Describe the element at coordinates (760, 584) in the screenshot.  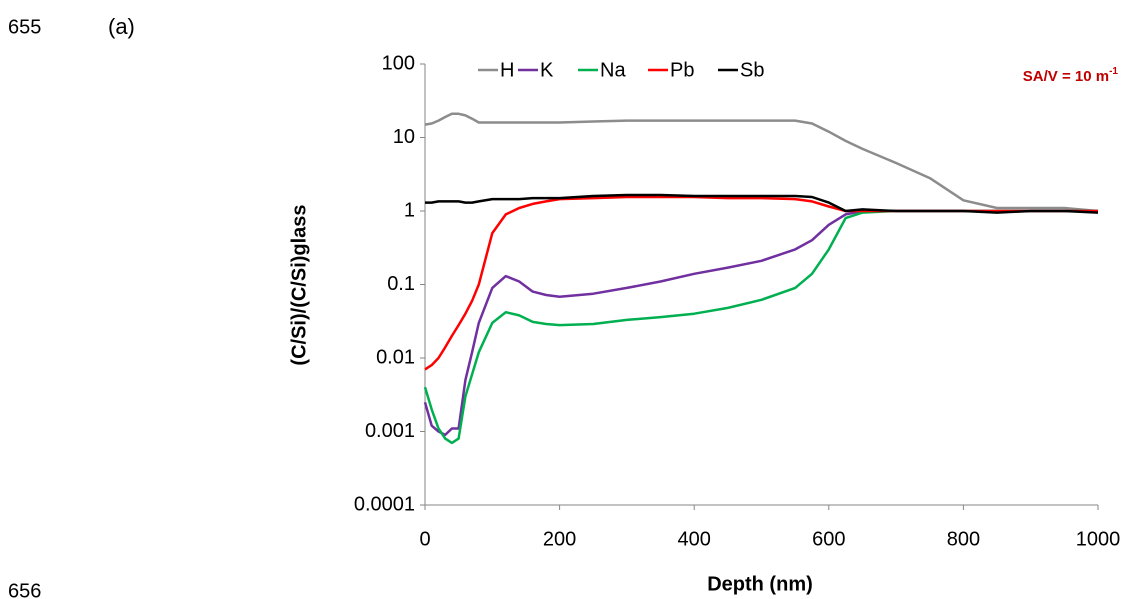
I see `x-axis-title: Depth (nm)` at that location.